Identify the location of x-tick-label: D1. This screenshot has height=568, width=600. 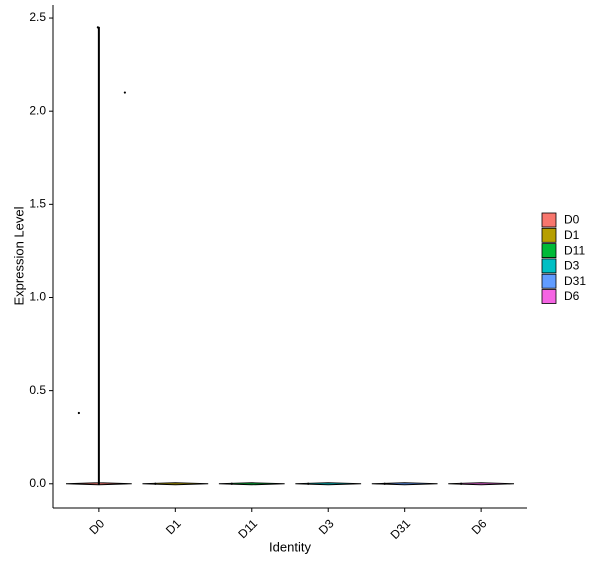
(173, 526).